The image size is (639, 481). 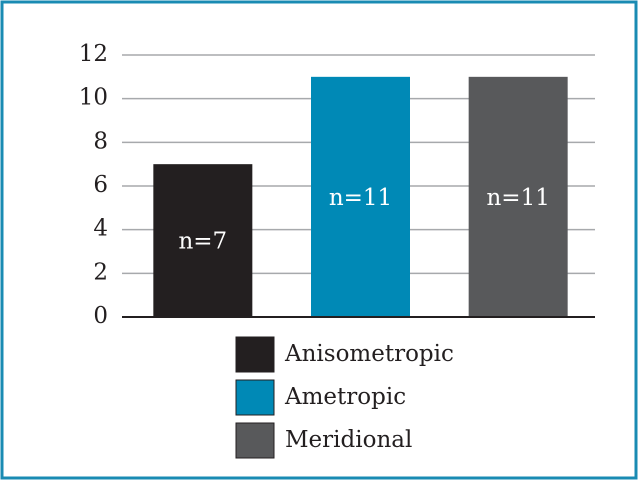 I want to click on data-label: n=7, so click(x=202, y=242).